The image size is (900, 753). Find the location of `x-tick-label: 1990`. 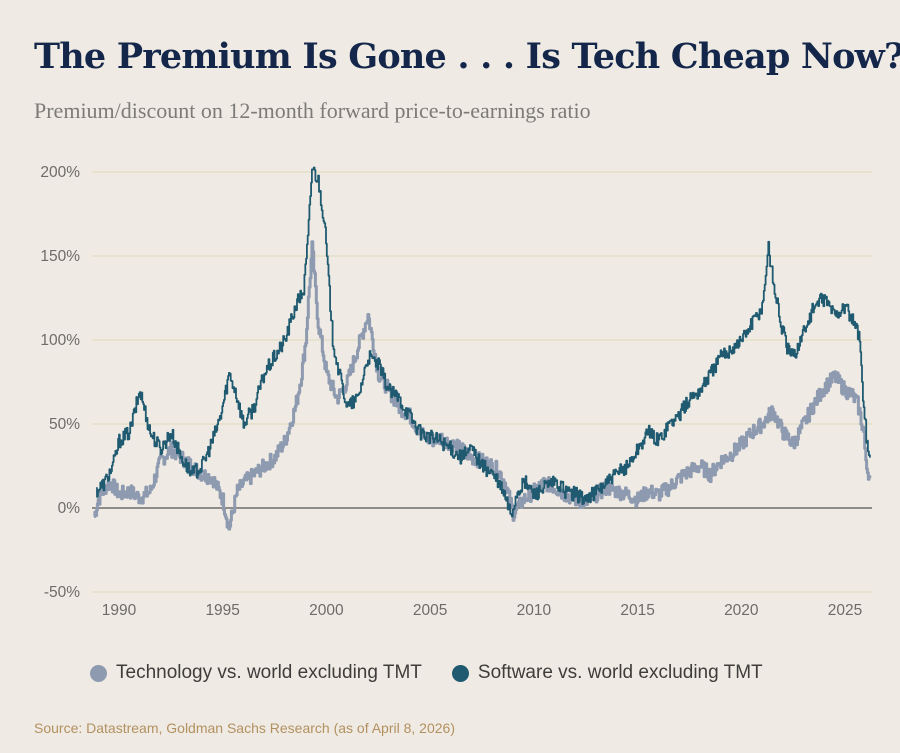

x-tick-label: 1990 is located at coordinates (119, 610).